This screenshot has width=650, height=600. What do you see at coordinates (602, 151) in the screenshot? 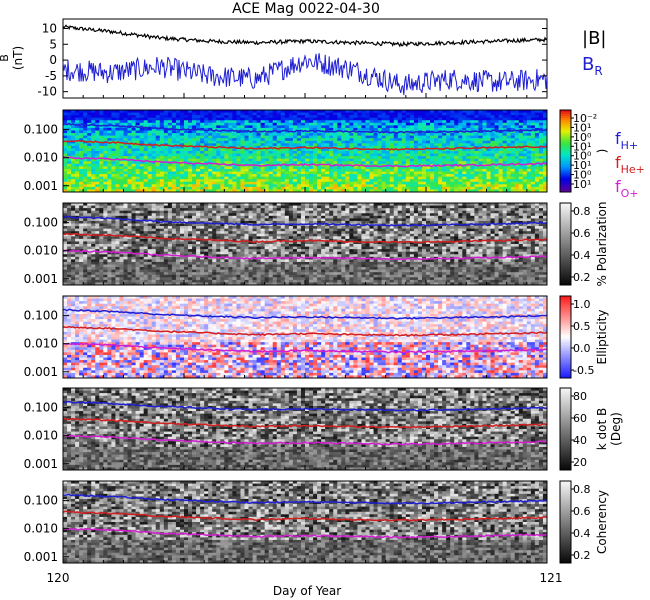
I see `colorbar-label-power: )` at bounding box center [602, 151].